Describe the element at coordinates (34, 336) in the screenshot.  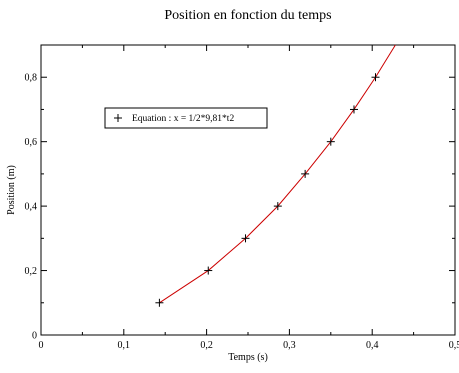
I see `y-tick-label: 0` at that location.